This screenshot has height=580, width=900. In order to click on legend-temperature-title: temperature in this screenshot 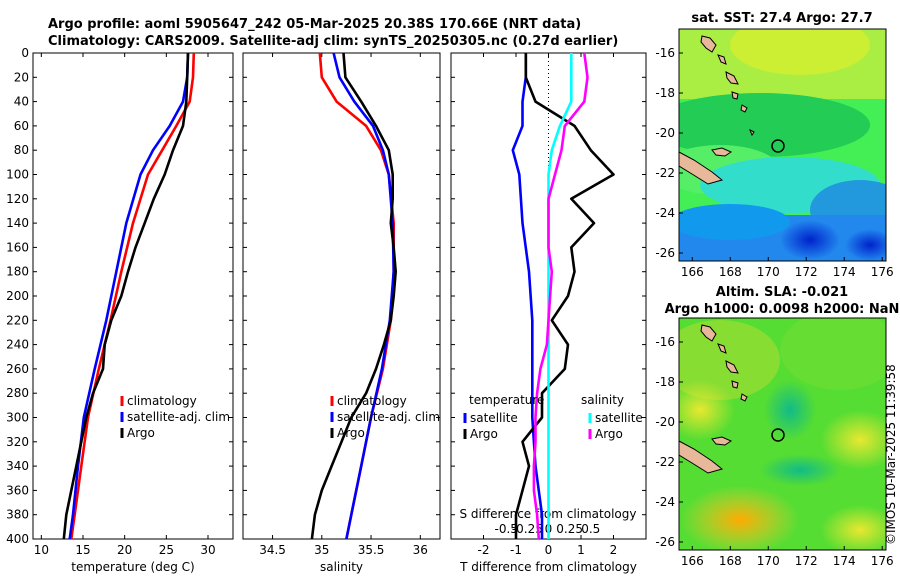, I will do `click(506, 400)`.